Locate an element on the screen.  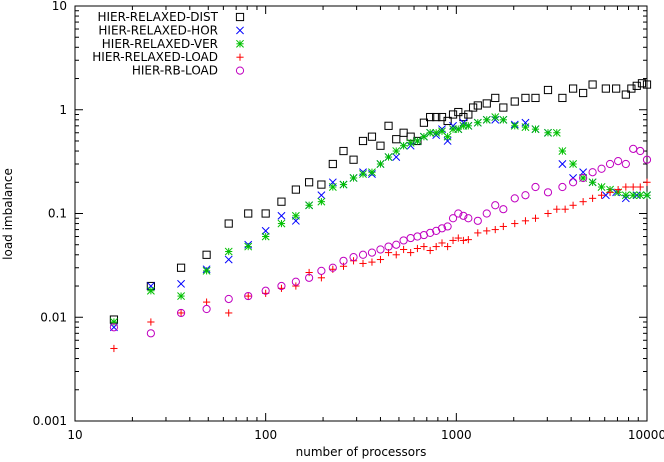
x-tick-label: 10 is located at coordinates (74, 435).